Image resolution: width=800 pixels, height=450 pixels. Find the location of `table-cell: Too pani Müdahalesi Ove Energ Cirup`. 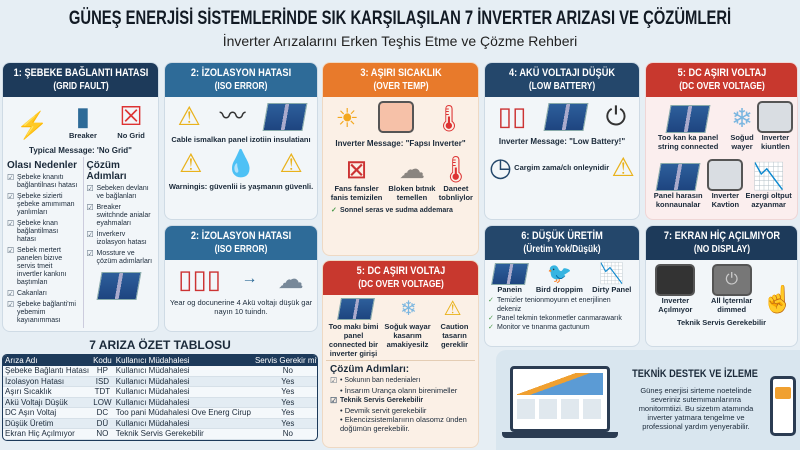

table-cell: Too pani Müdahalesi Ove Energ Cirup is located at coordinates (183, 413).